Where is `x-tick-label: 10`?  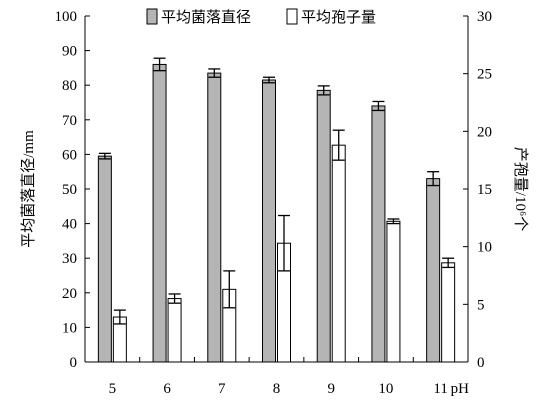 x-tick-label: 10 is located at coordinates (385, 389).